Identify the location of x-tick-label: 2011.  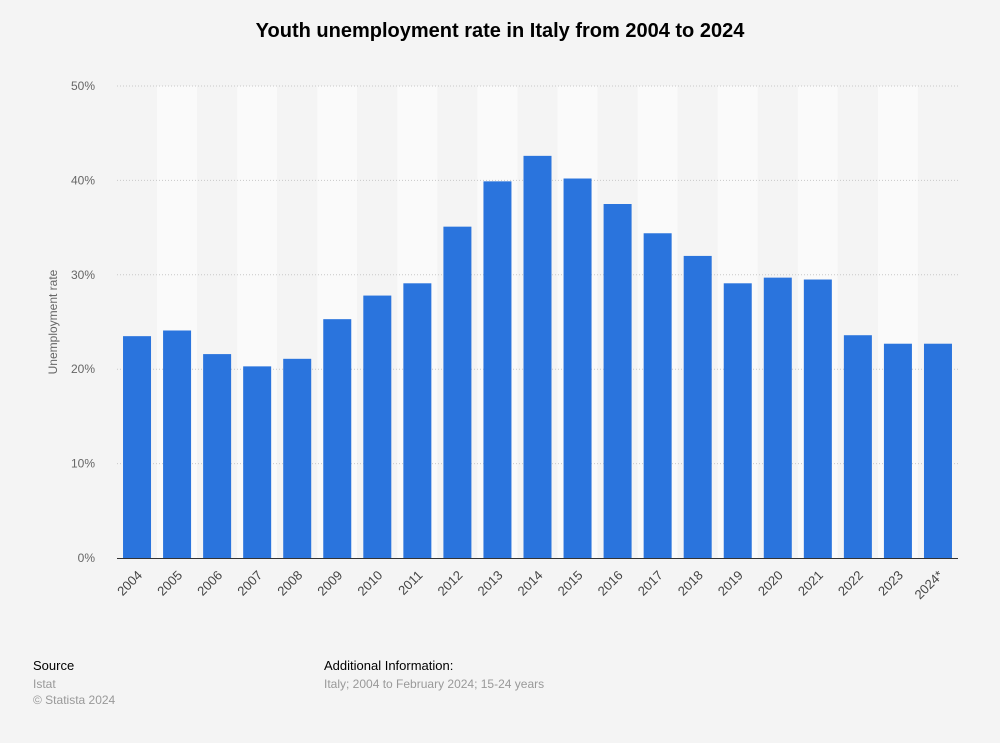
(410, 583).